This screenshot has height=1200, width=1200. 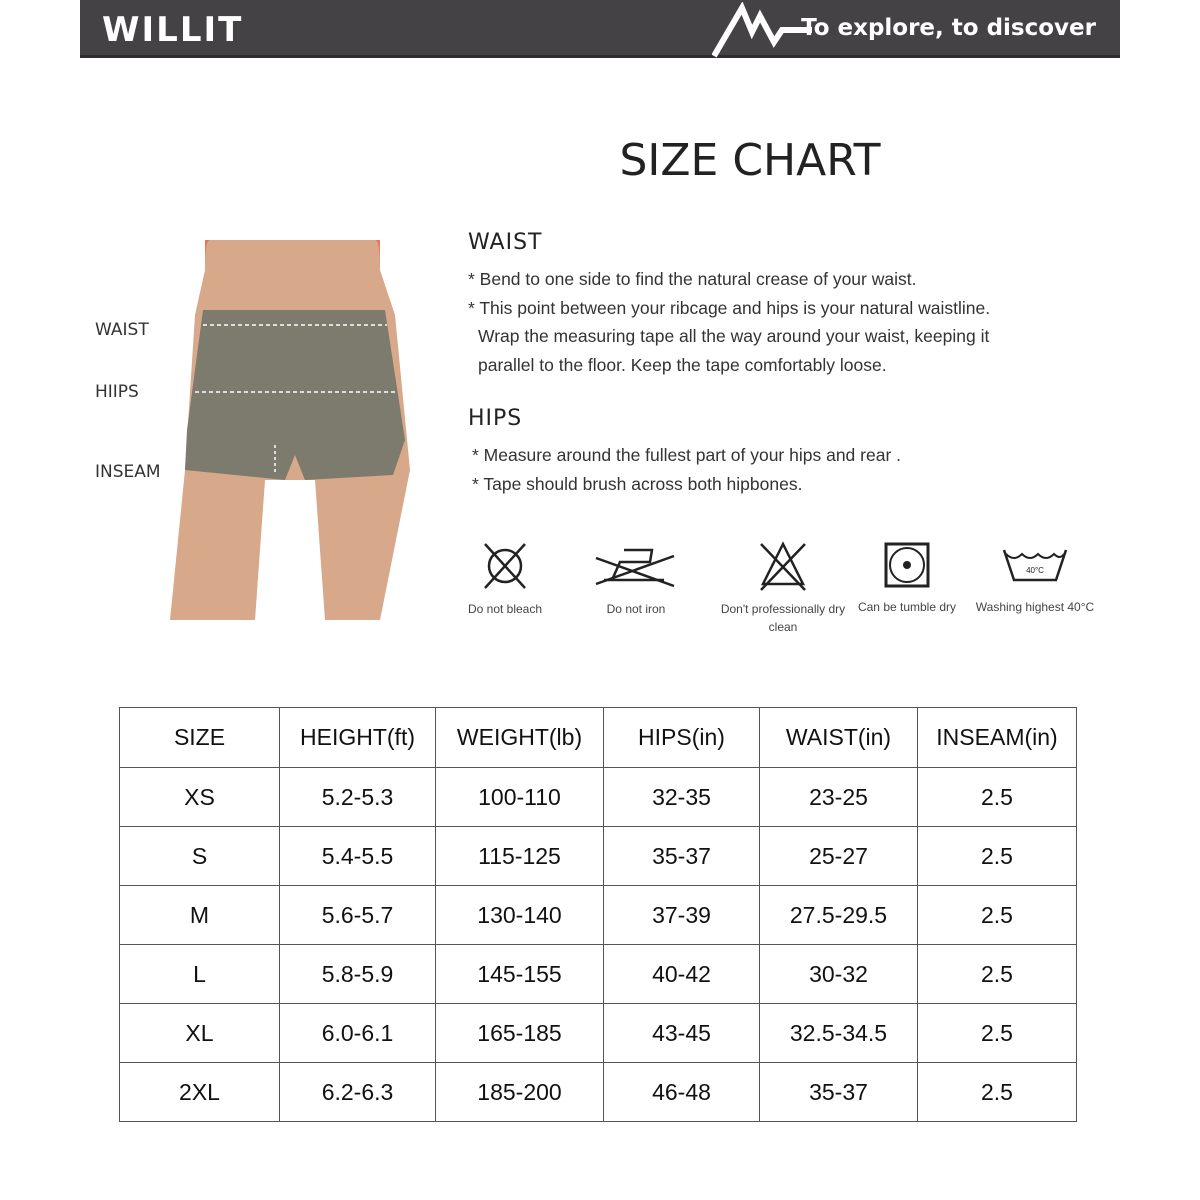 I want to click on col-inseam: INSEAM(in), so click(x=997, y=737).